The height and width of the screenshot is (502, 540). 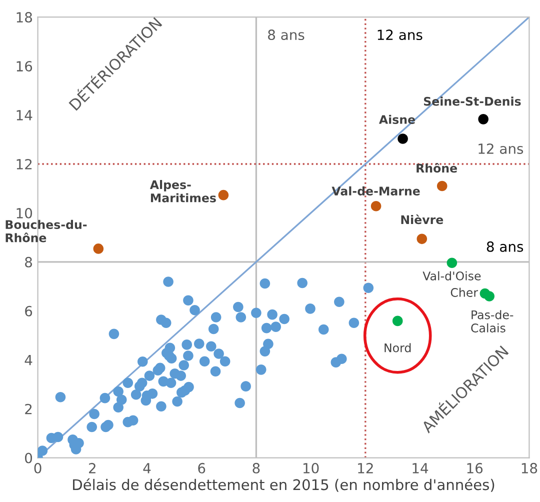 What do you see at coordinates (38, 468) in the screenshot?
I see `x-tick-label: 0` at bounding box center [38, 468].